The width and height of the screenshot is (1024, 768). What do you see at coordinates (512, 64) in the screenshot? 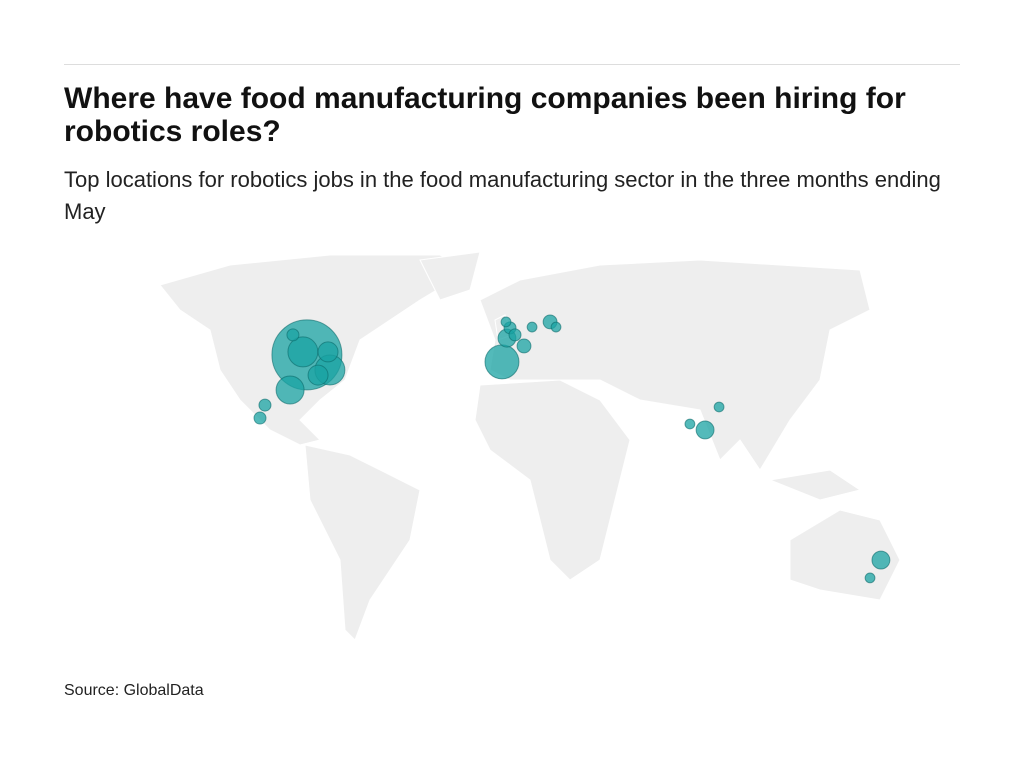
I see `top-rule` at bounding box center [512, 64].